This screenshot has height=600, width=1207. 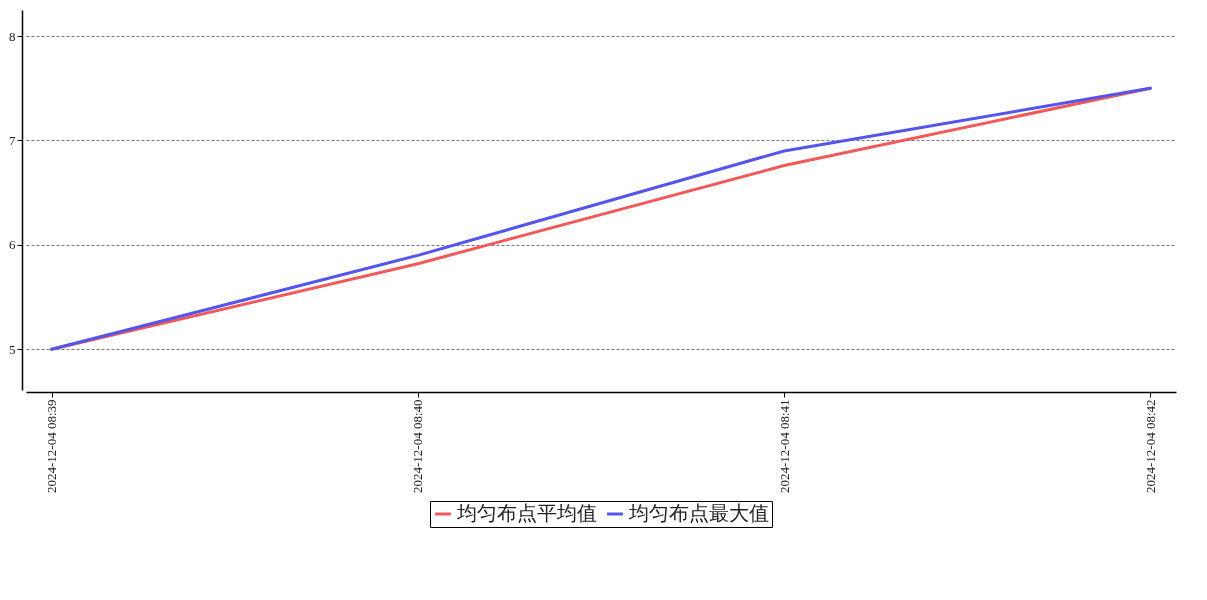 What do you see at coordinates (52, 446) in the screenshot?
I see `x-tick-label: 2024-12-04 08:39` at bounding box center [52, 446].